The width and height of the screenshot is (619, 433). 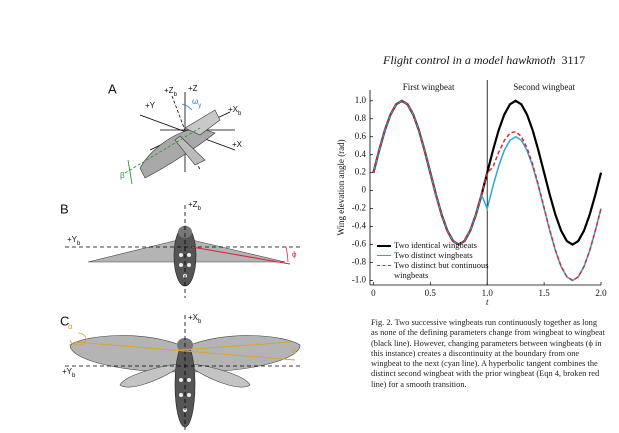 What do you see at coordinates (435, 245) in the screenshot?
I see `legend-label: Two identical wingbeats` at bounding box center [435, 245].